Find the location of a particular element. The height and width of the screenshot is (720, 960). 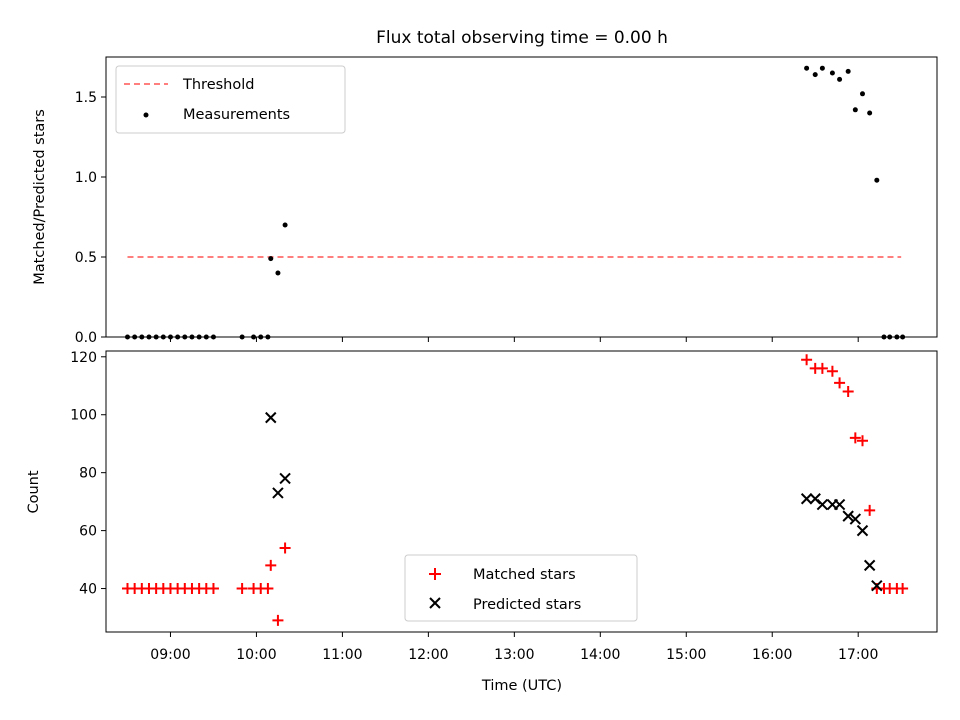

bottom-y-tick-label: 80 is located at coordinates (88, 474).